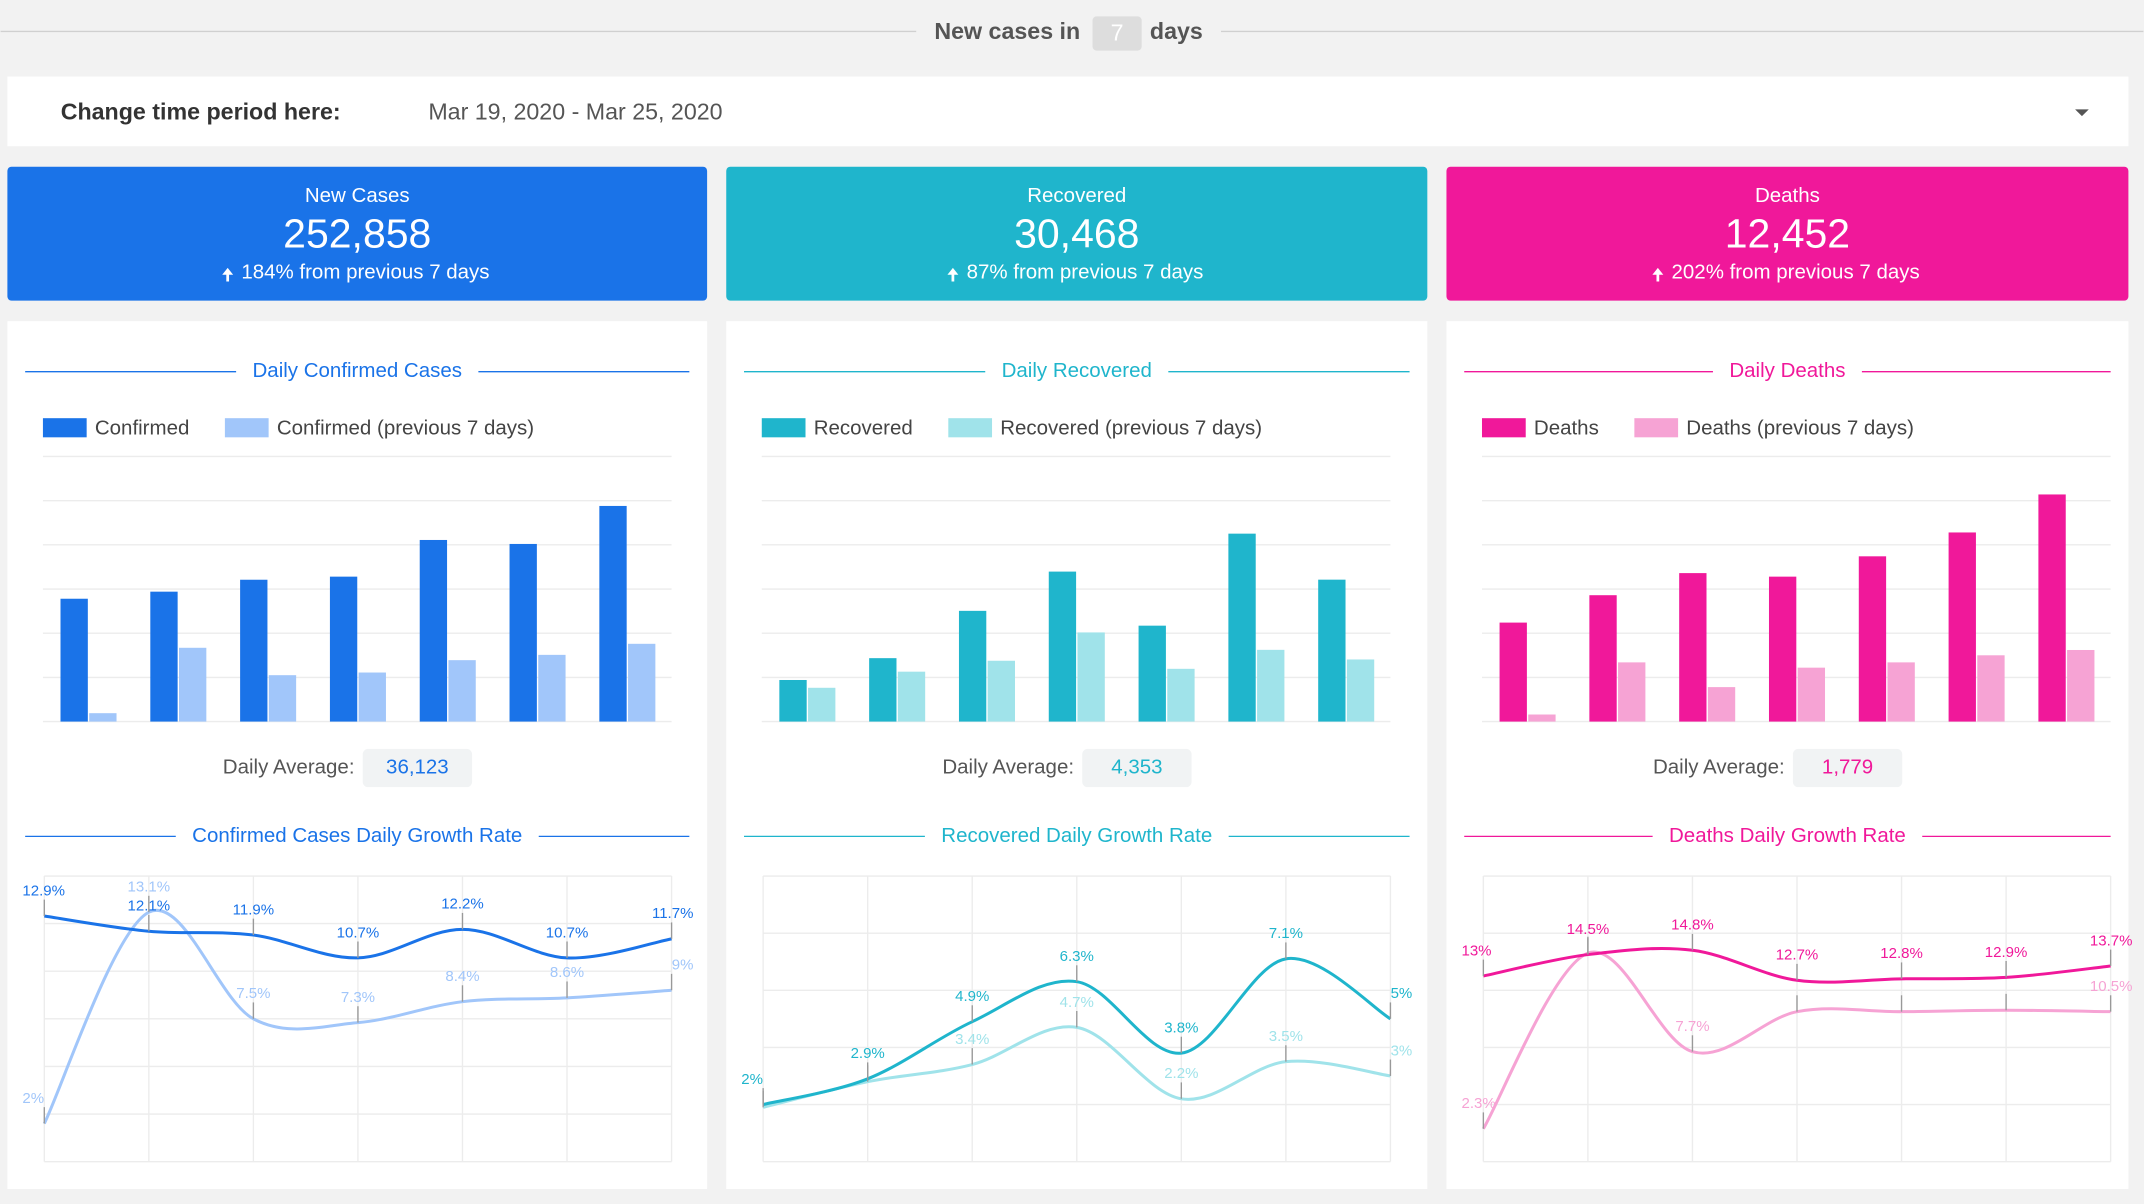  I want to click on kpi-label: Recovered, so click(1076, 195).